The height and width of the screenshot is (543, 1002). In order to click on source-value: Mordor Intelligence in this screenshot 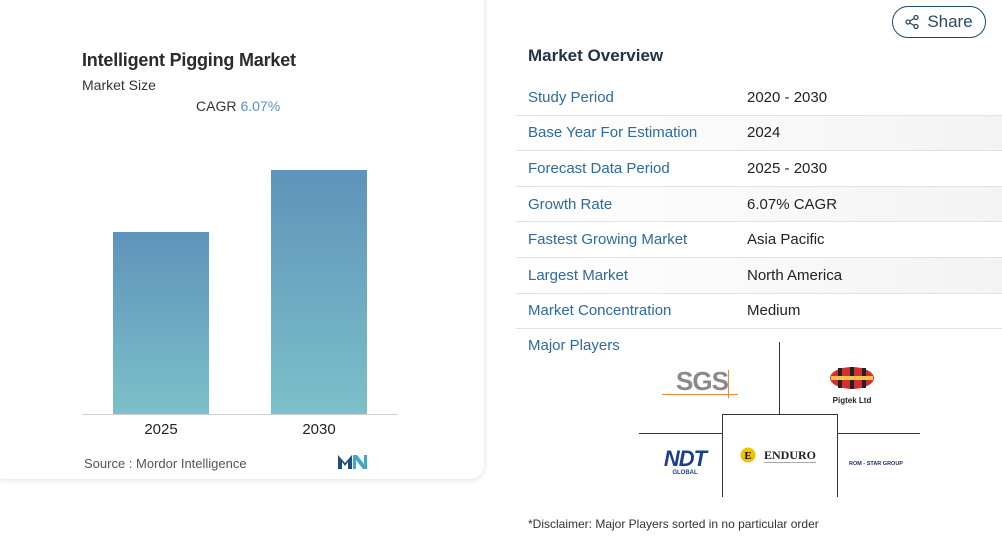, I will do `click(191, 463)`.